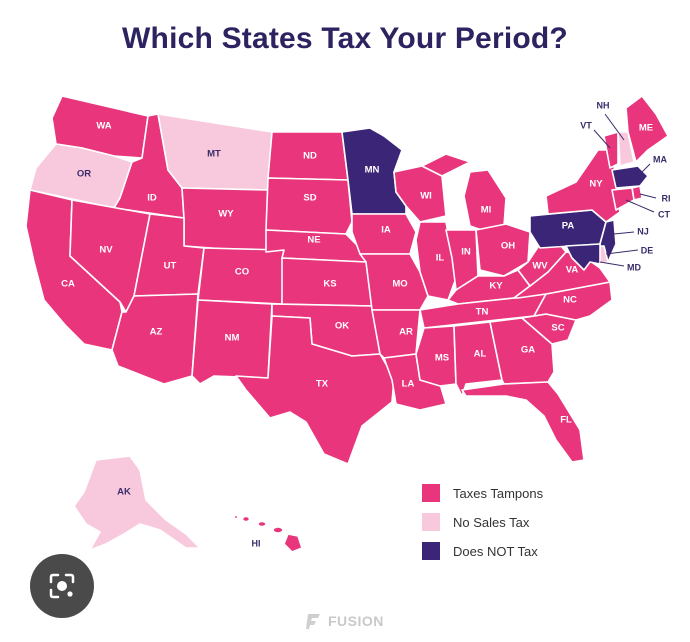  I want to click on state-hi, so click(293, 543).